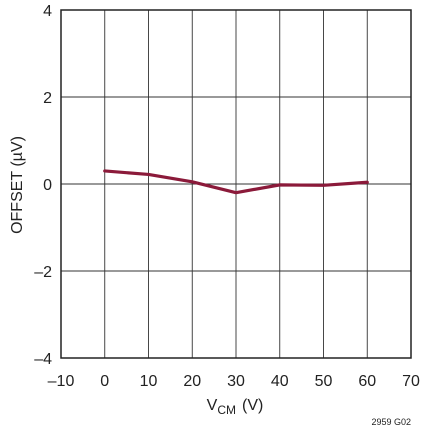  Describe the element at coordinates (47, 98) in the screenshot. I see `y-tick-label-3: 2` at that location.